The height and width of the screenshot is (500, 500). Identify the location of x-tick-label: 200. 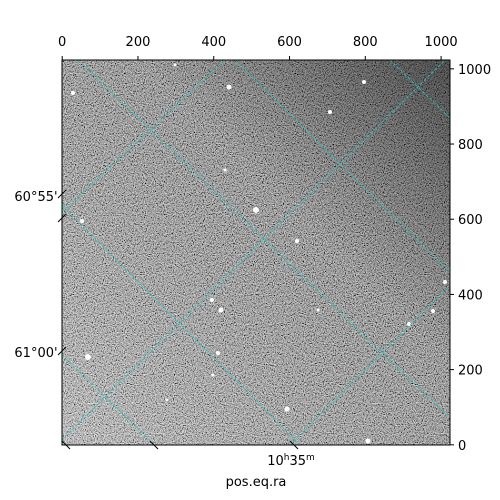
(138, 42).